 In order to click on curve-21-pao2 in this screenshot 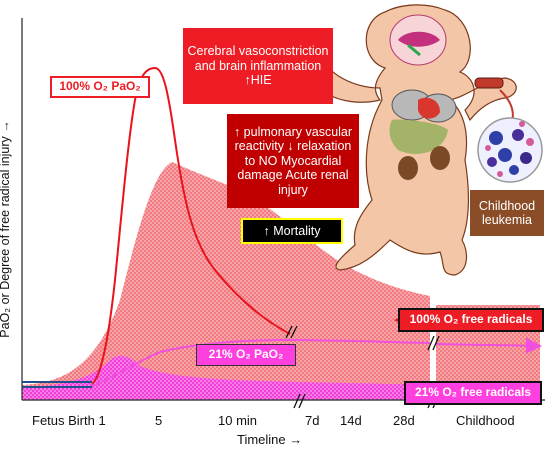, I will do `click(261, 362)`.